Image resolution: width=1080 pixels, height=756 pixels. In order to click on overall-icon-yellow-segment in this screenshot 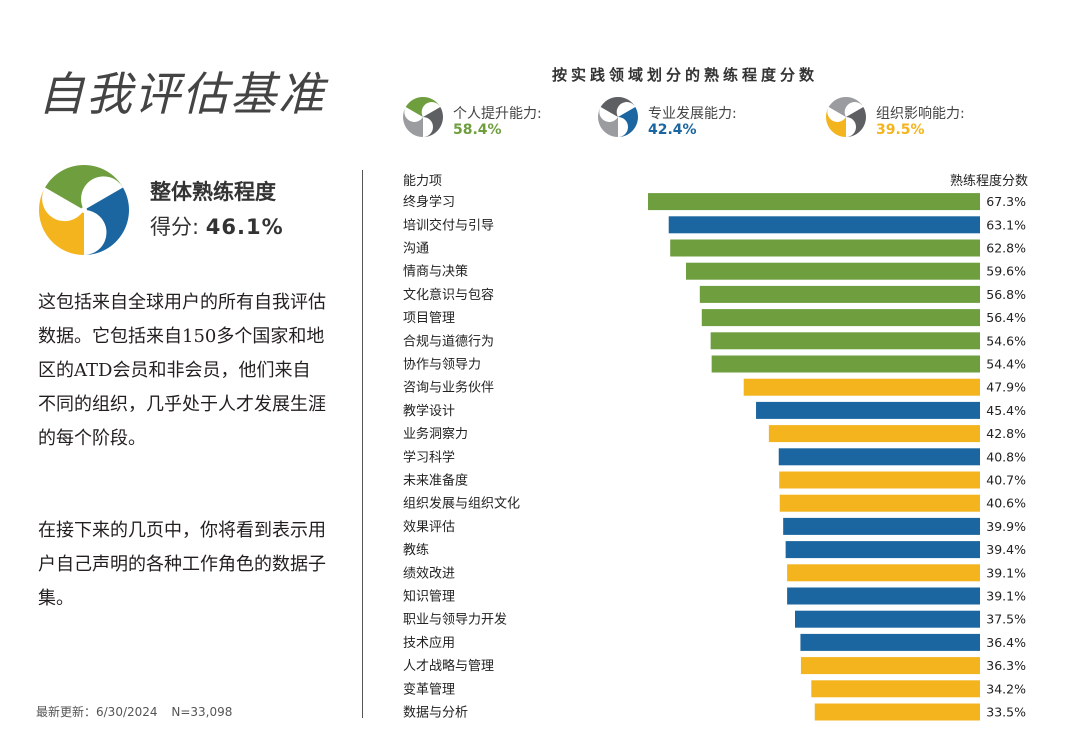, I will do `click(61, 221)`.